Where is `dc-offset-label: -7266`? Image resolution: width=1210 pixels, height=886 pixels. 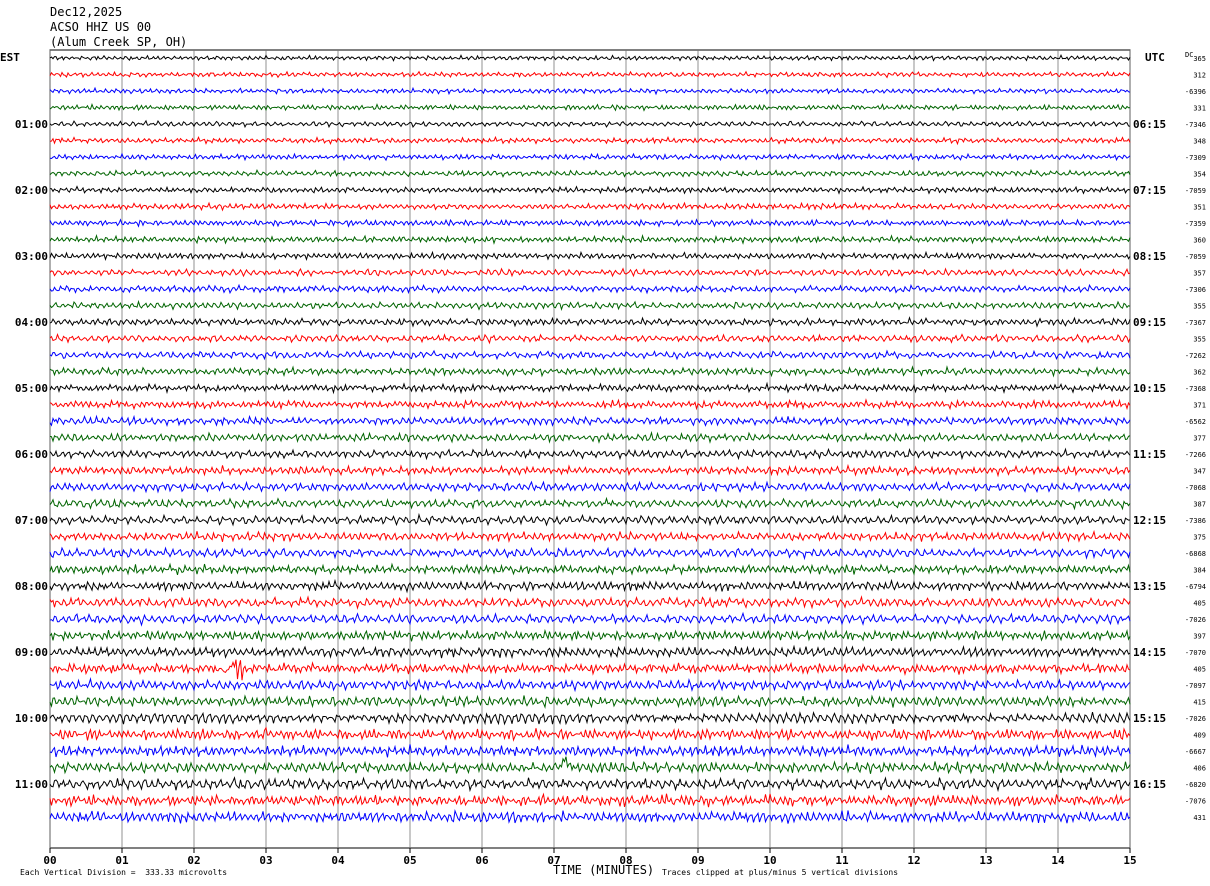
dc-offset-label: -7266 is located at coordinates (1195, 455).